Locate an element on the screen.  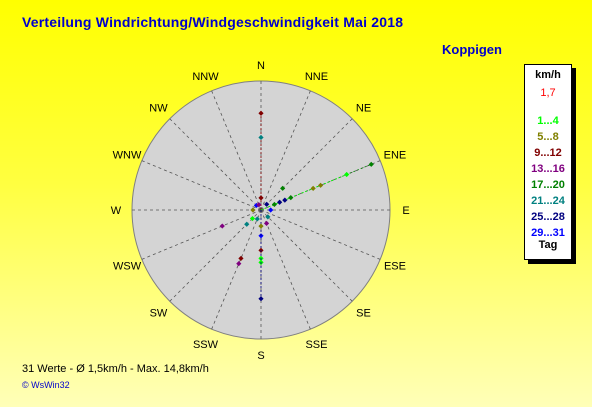
legend-day-label: Tag is located at coordinates (548, 245).